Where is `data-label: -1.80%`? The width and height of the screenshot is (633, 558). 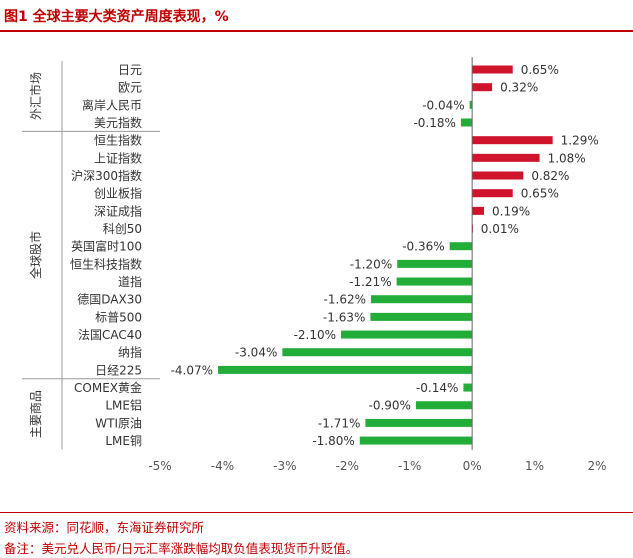 data-label: -1.80% is located at coordinates (333, 441).